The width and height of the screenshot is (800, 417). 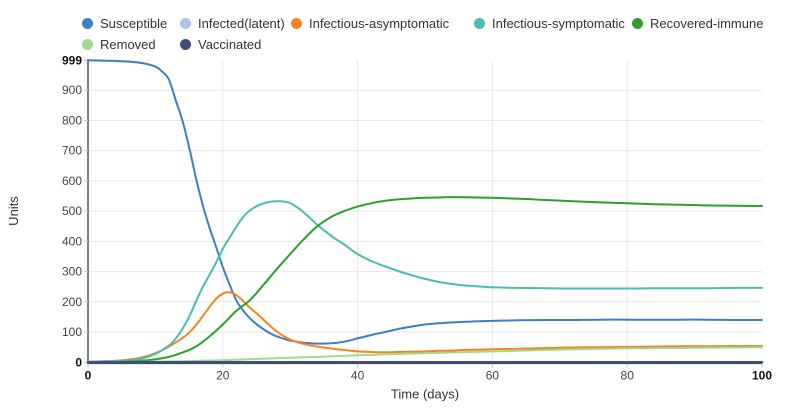 I want to click on y-tick-label: 200, so click(x=72, y=302).